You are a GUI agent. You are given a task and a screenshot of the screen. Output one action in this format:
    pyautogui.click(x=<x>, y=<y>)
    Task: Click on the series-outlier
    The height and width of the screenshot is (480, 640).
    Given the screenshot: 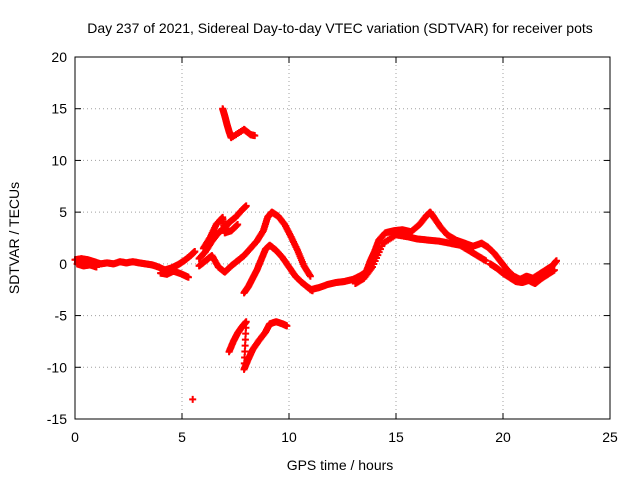 What is the action you would take?
    pyautogui.click(x=193, y=399)
    